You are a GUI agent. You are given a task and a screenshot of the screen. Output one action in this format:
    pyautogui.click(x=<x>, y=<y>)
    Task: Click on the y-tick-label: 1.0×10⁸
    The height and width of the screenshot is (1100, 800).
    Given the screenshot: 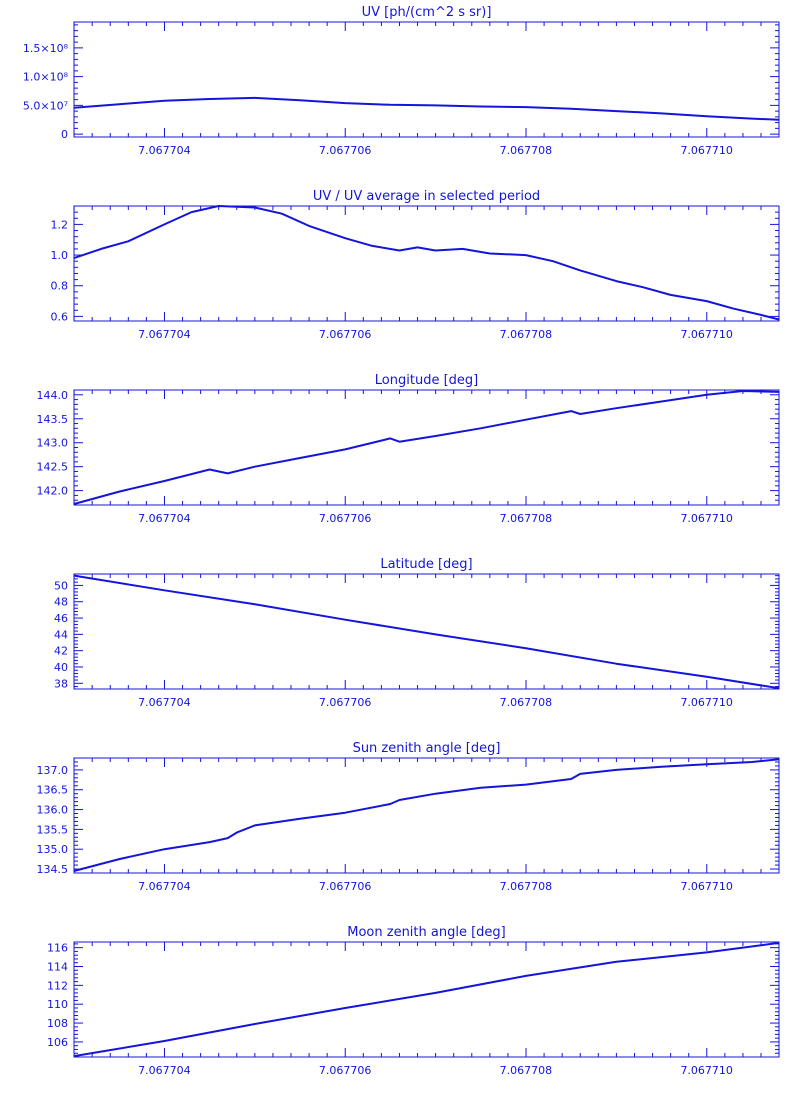 What is the action you would take?
    pyautogui.click(x=46, y=77)
    